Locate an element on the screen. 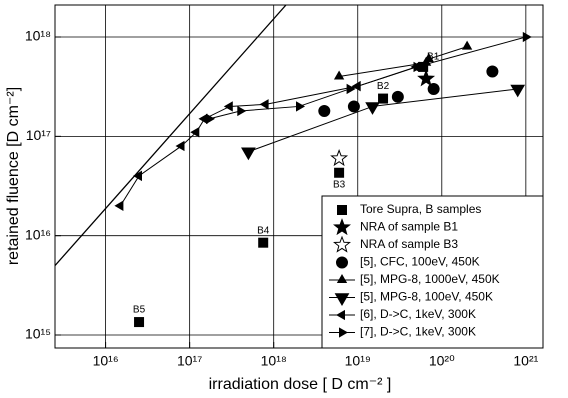  legend-label: NRA of sample B3 is located at coordinates (409, 244).